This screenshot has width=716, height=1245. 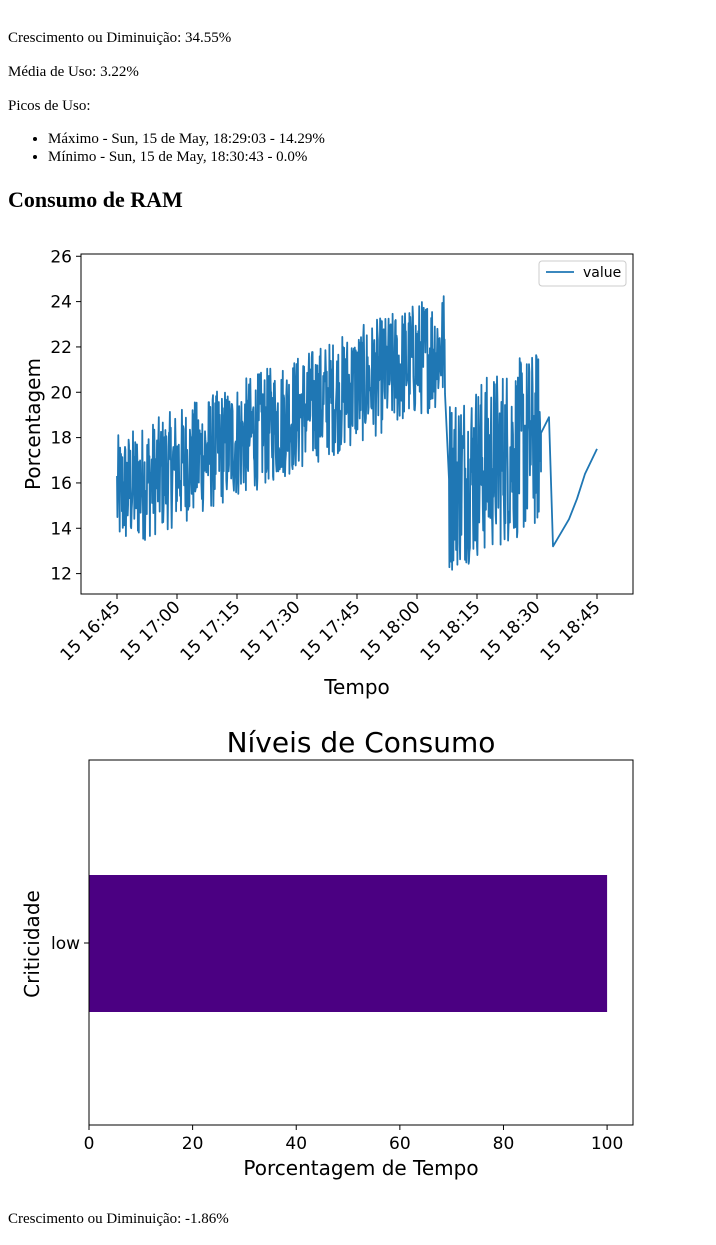 I want to click on peaks-label: Picos de Uso:, so click(x=49, y=106).